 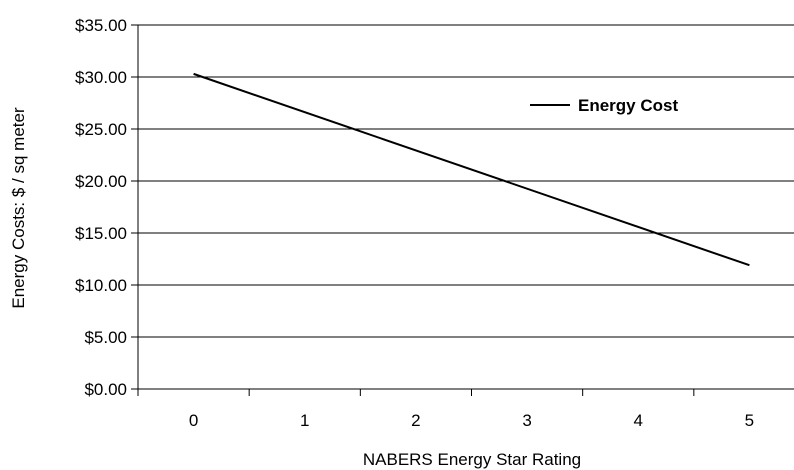 What do you see at coordinates (472, 459) in the screenshot?
I see `x-axis-label: NABERS Energy Star Rating` at bounding box center [472, 459].